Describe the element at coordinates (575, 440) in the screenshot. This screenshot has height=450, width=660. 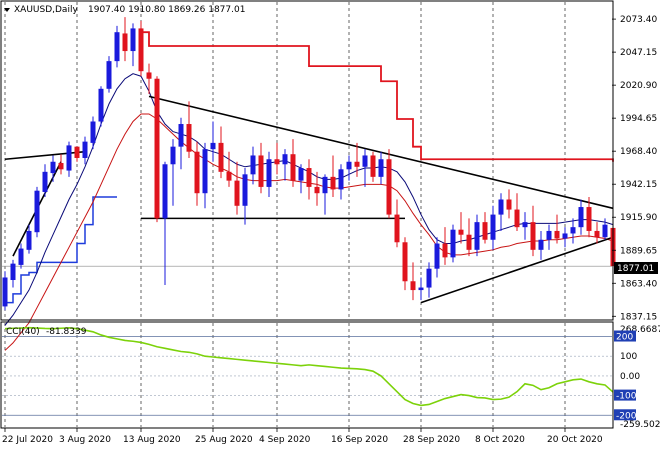
I see `x-tick-label: 20 Oct 2020` at that location.